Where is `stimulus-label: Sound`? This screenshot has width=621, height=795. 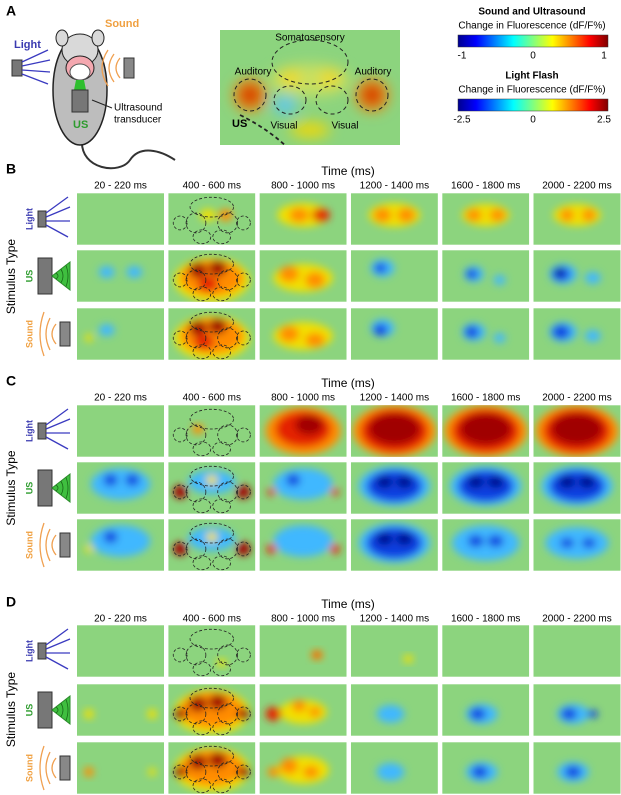 stimulus-label: Sound is located at coordinates (29, 334).